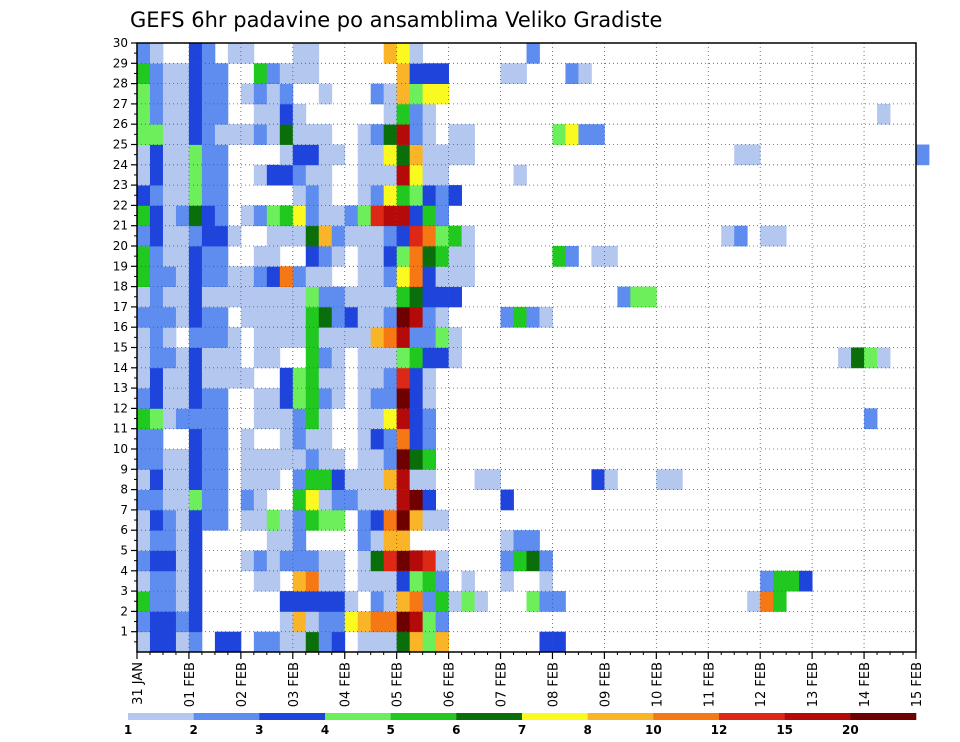  What do you see at coordinates (124, 490) in the screenshot?
I see `y-tick-label: 8` at bounding box center [124, 490].